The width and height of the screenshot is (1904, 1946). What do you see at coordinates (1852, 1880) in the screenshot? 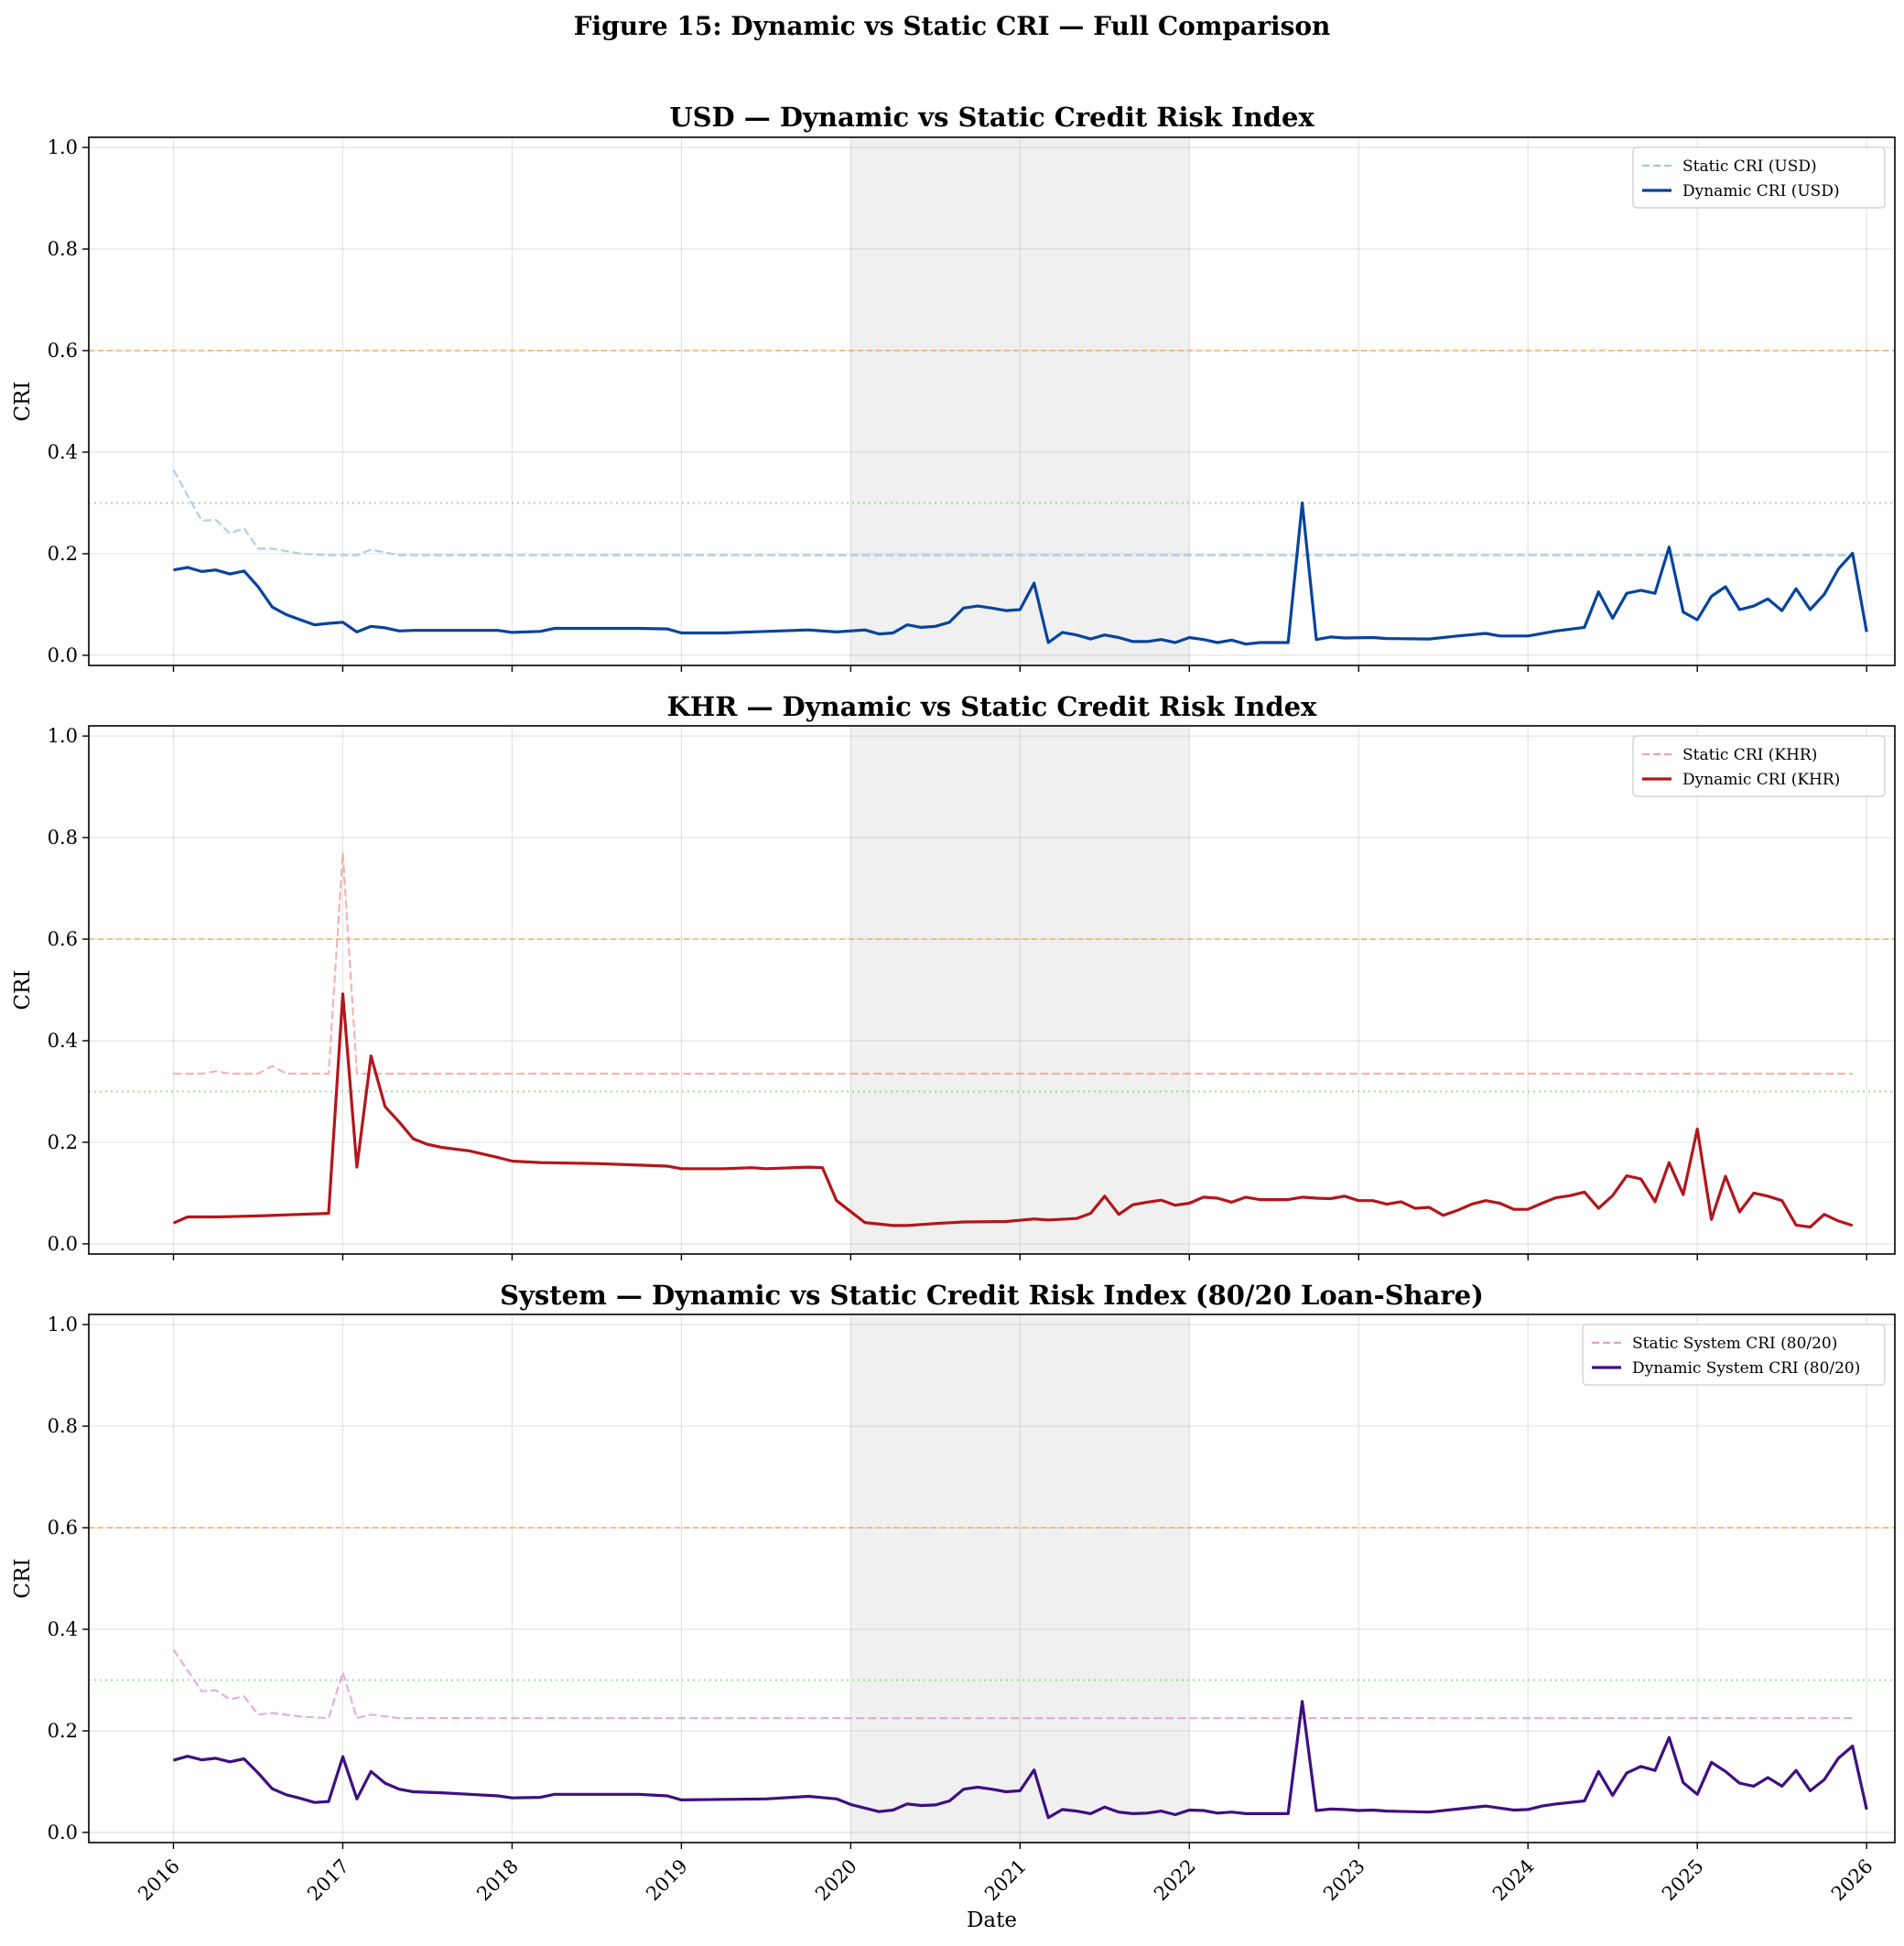
I see `x-tick-label: 2026` at bounding box center [1852, 1880].